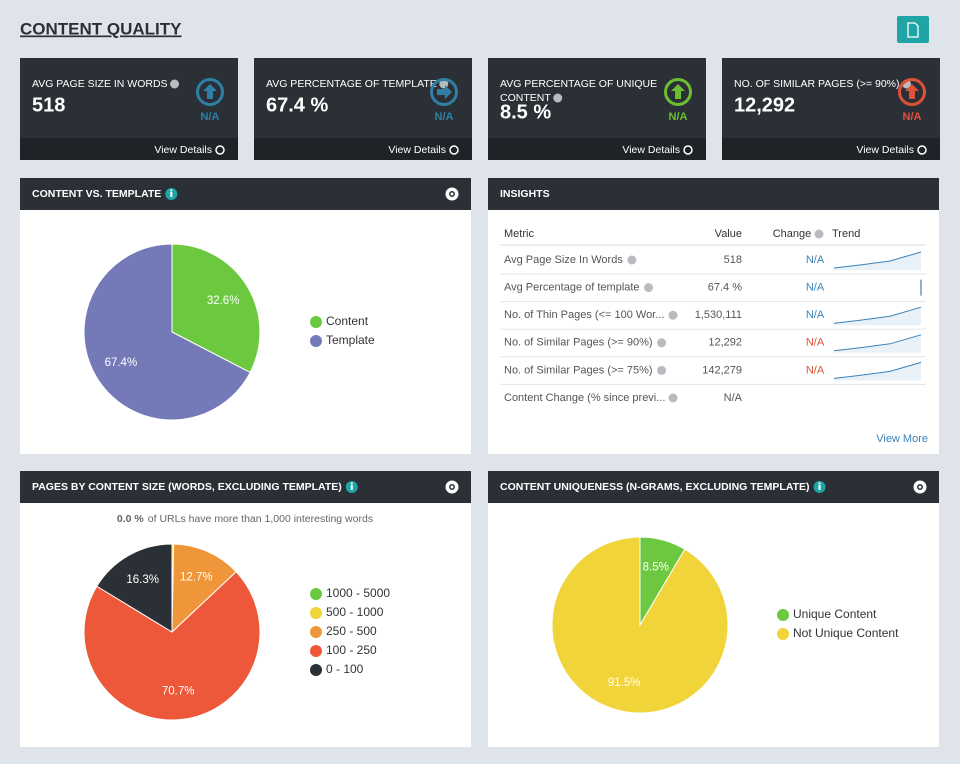 The image size is (960, 764). Describe the element at coordinates (96, 194) in the screenshot. I see `panel-title: CONTENT VS. TEMPLATE` at that location.